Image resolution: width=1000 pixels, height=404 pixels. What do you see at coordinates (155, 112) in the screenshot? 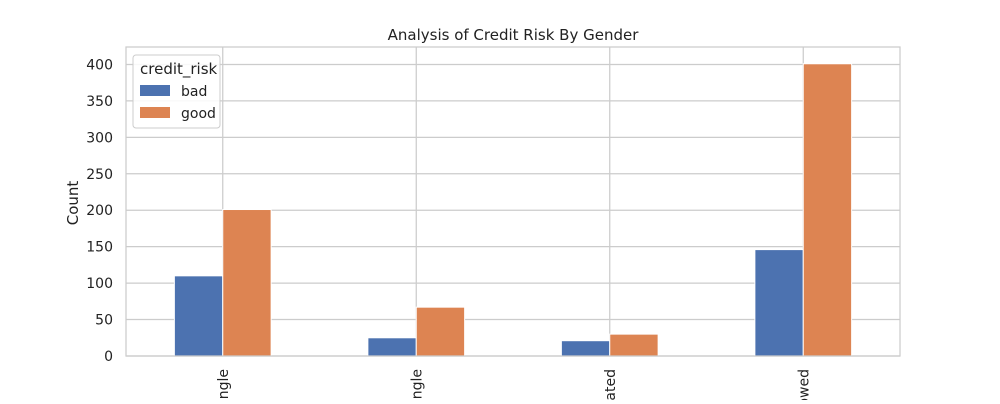
I see `legend-swatch-good` at bounding box center [155, 112].